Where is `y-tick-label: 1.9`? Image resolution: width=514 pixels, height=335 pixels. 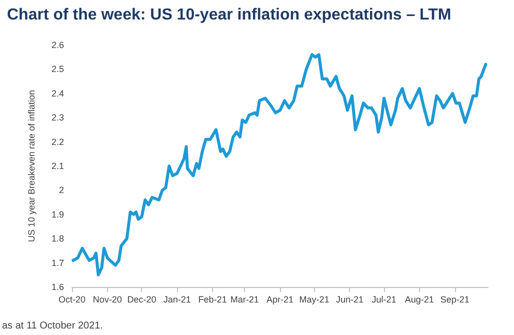 y-tick-label: 1.9 is located at coordinates (57, 214).